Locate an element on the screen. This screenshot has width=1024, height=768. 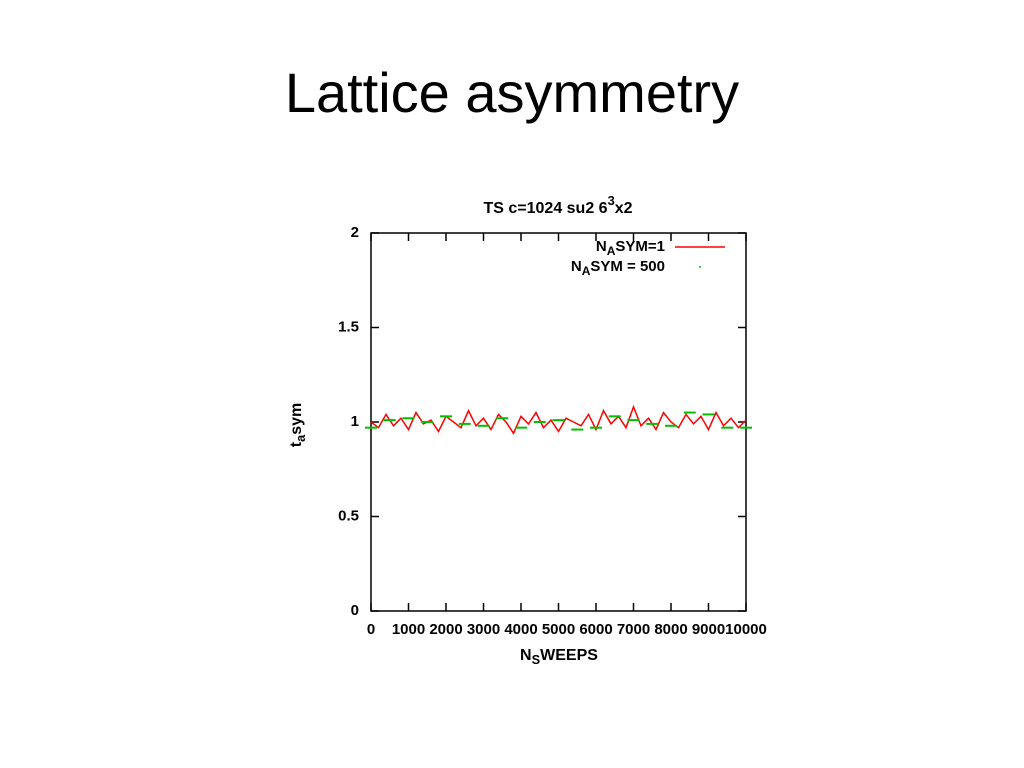
x-tick-label: 6000 is located at coordinates (595, 629).